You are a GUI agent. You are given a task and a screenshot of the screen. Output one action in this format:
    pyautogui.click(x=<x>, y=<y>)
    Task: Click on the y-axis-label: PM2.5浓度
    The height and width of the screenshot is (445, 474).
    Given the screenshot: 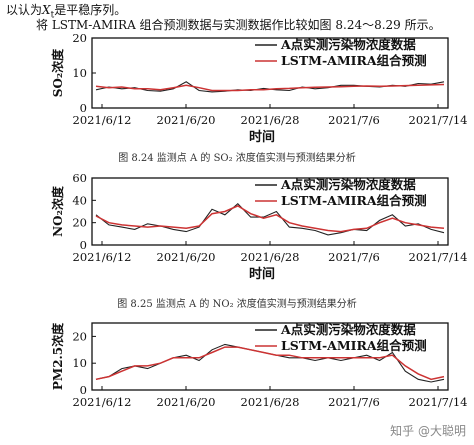 What is the action you would take?
    pyautogui.click(x=57, y=356)
    